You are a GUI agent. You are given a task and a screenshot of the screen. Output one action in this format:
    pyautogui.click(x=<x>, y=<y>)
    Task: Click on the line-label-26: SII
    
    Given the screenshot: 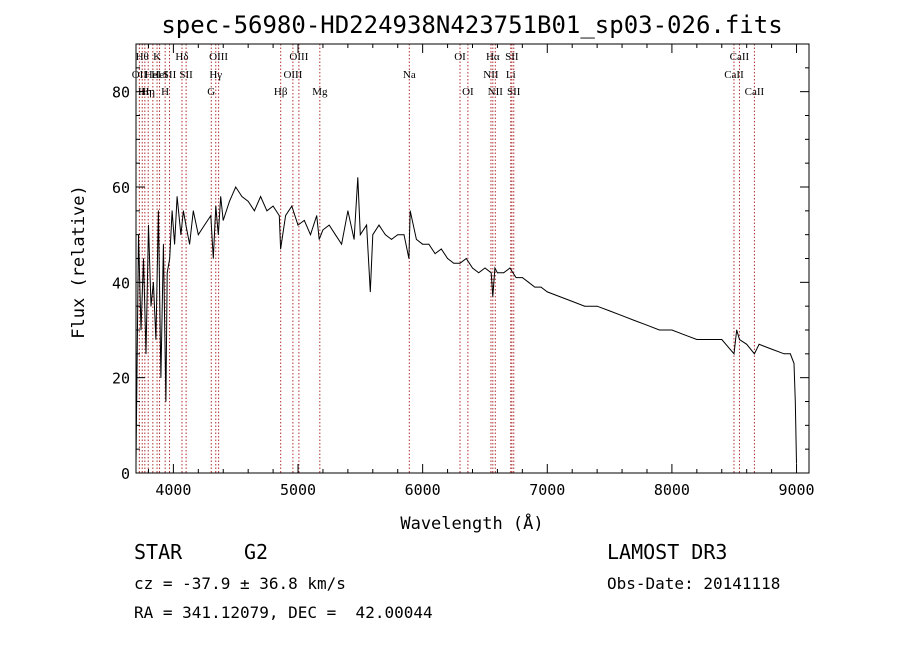 What is the action you would take?
    pyautogui.click(x=514, y=92)
    